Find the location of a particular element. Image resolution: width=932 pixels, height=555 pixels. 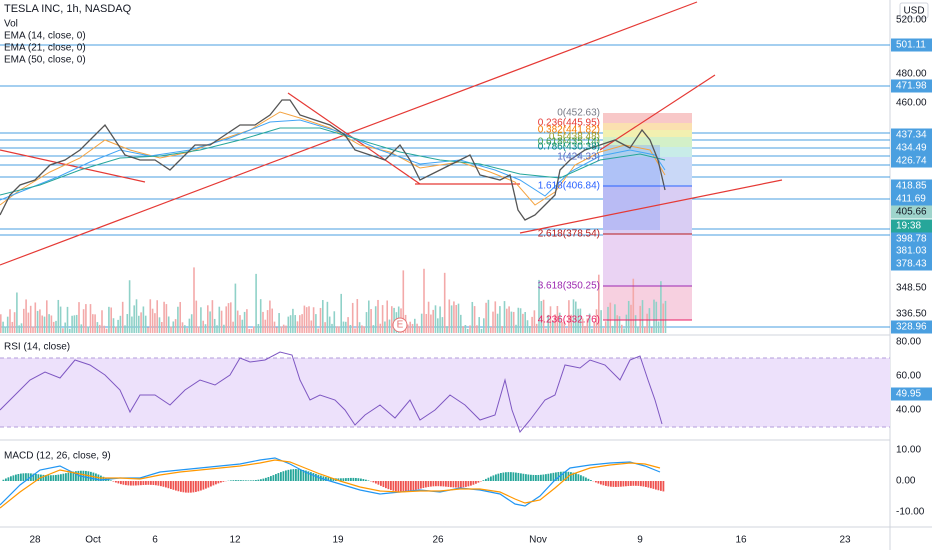

price-label: 471.98 is located at coordinates (911, 86).